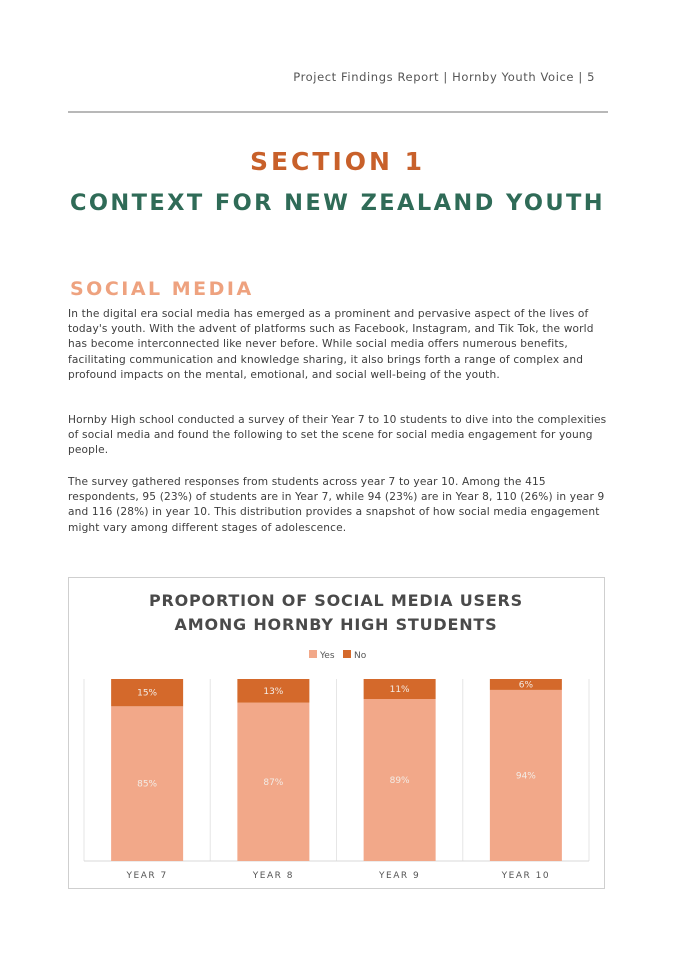  I want to click on section-number: SECTION 1, so click(337, 161).